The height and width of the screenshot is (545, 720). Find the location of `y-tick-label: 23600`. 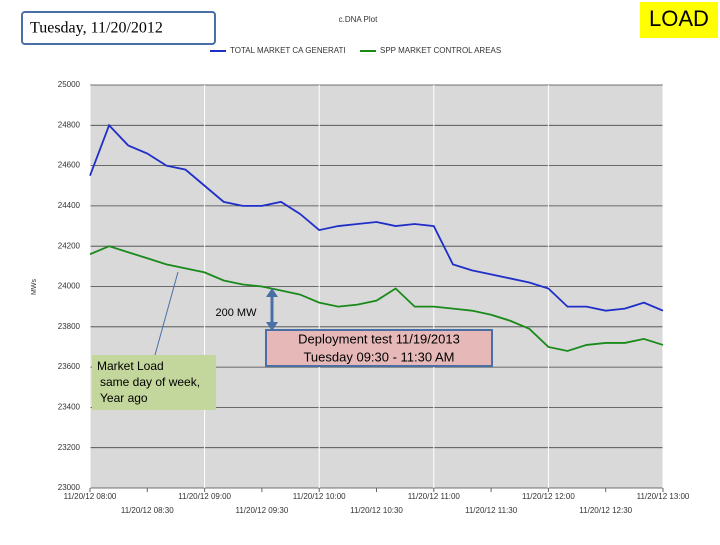

y-tick-label: 23600 is located at coordinates (69, 366).